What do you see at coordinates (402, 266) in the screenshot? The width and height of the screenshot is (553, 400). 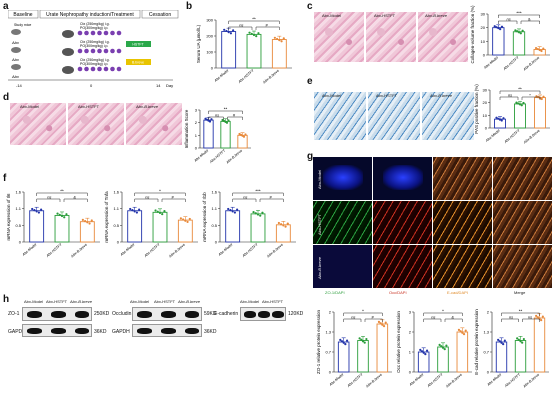 I see `fluor-bbreve-occ` at bounding box center [402, 266].